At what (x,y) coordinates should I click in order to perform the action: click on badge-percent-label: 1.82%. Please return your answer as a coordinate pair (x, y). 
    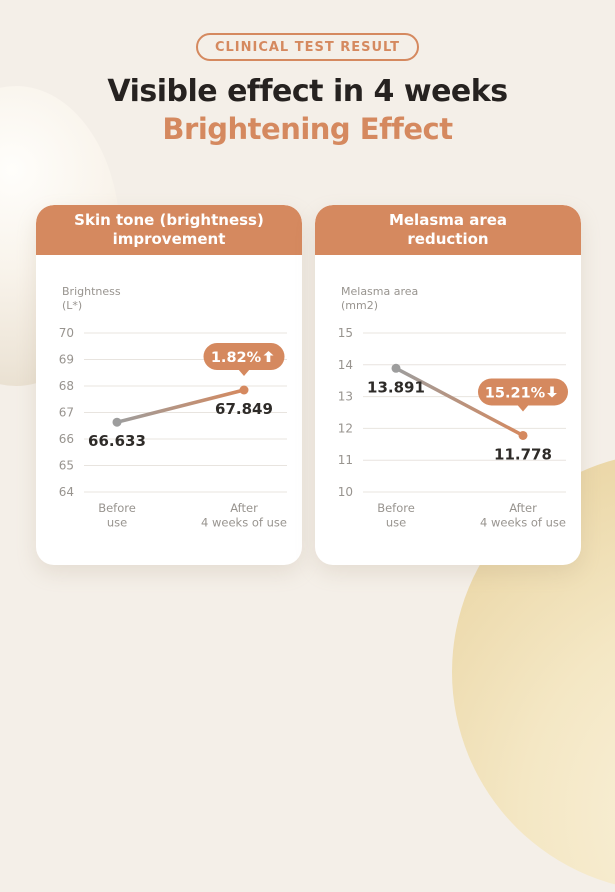
    Looking at the image, I should click on (236, 358).